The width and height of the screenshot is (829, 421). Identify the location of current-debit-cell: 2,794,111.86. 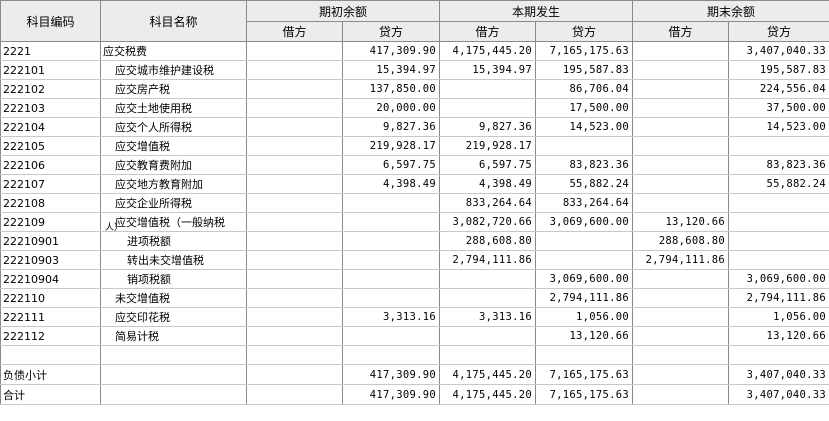
(488, 260).